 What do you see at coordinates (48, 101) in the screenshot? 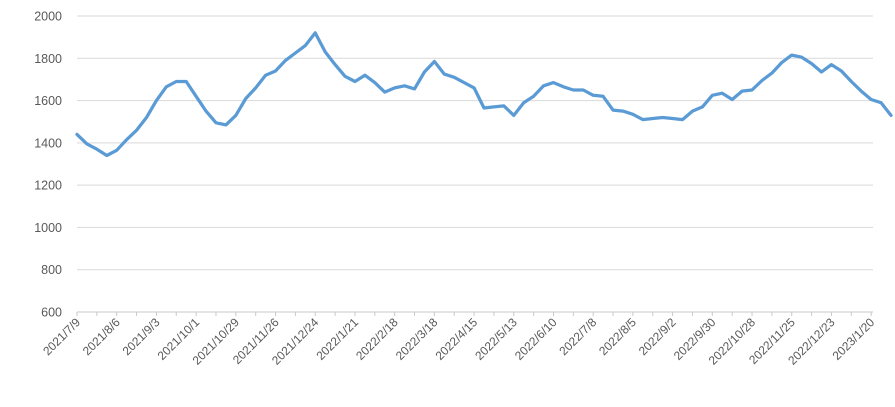
I see `y-axis-tick-label: 1600` at bounding box center [48, 101].